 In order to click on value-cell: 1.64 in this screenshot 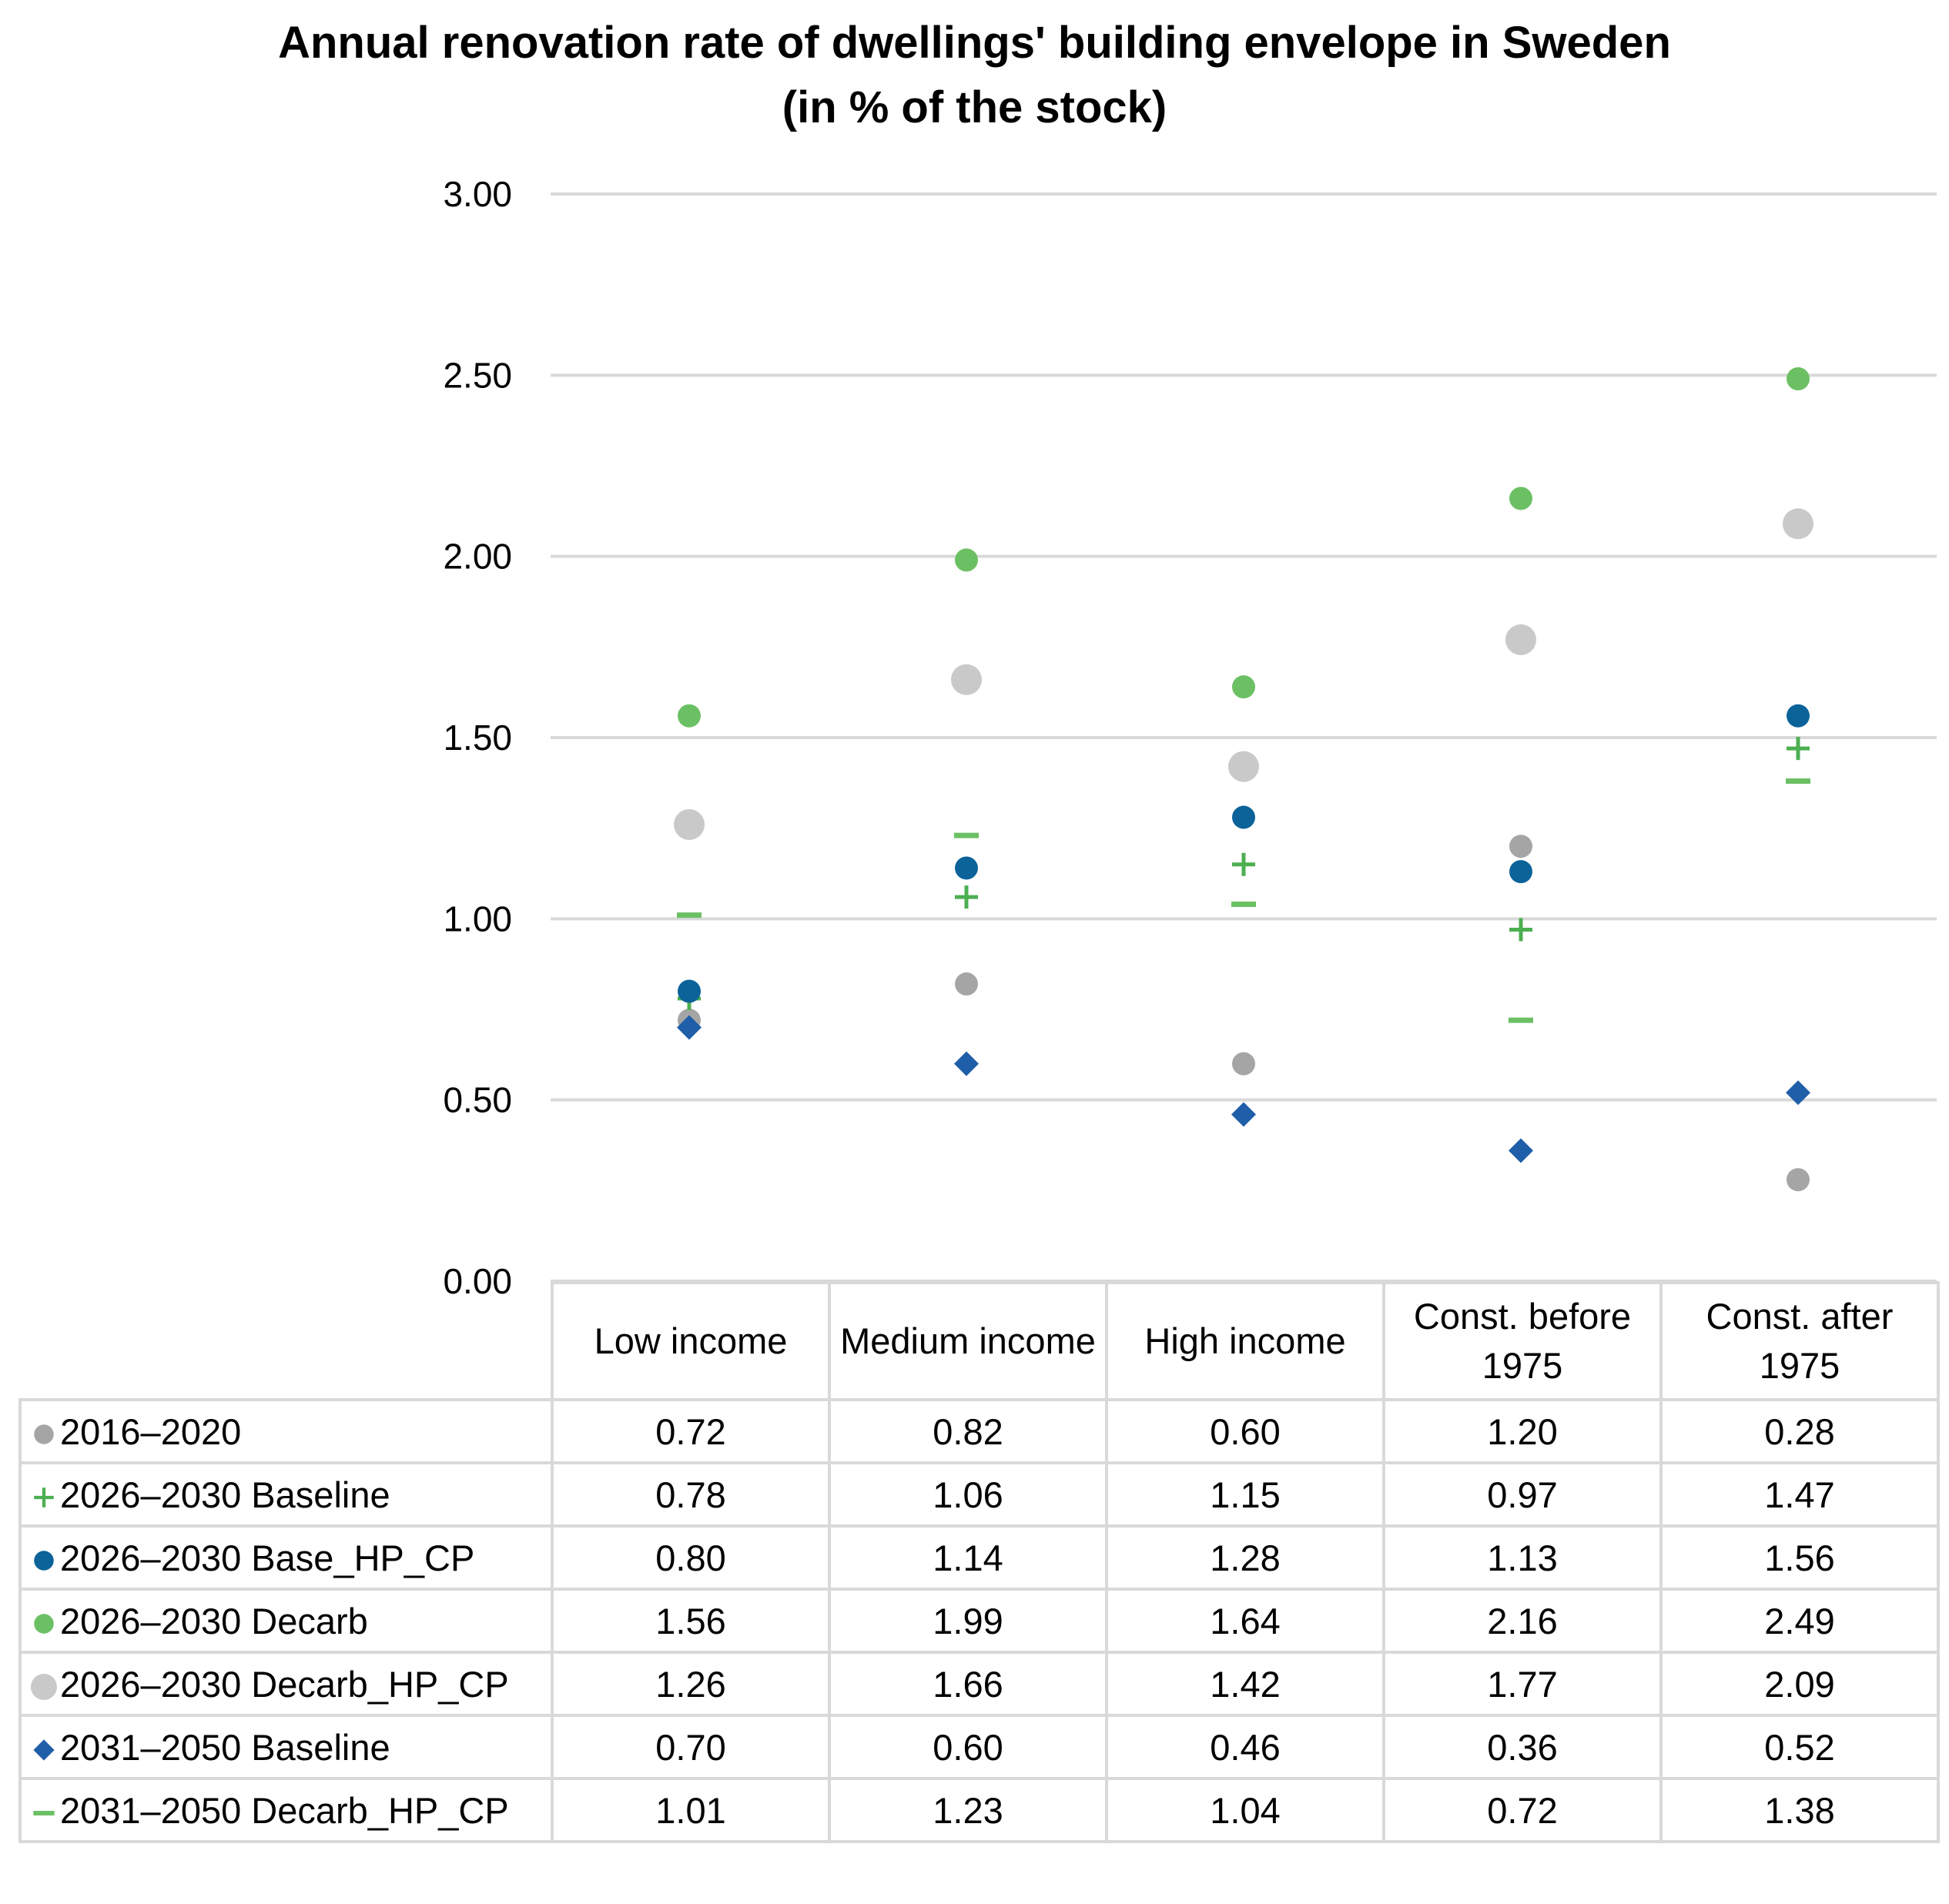, I will do `click(1245, 1621)`.